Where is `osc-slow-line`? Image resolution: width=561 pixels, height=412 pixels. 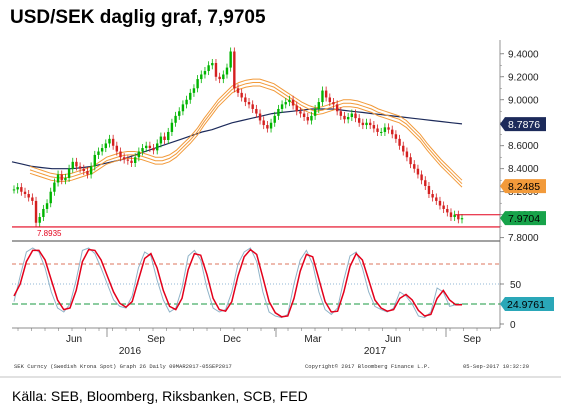 osc-slow-line is located at coordinates (237, 283).